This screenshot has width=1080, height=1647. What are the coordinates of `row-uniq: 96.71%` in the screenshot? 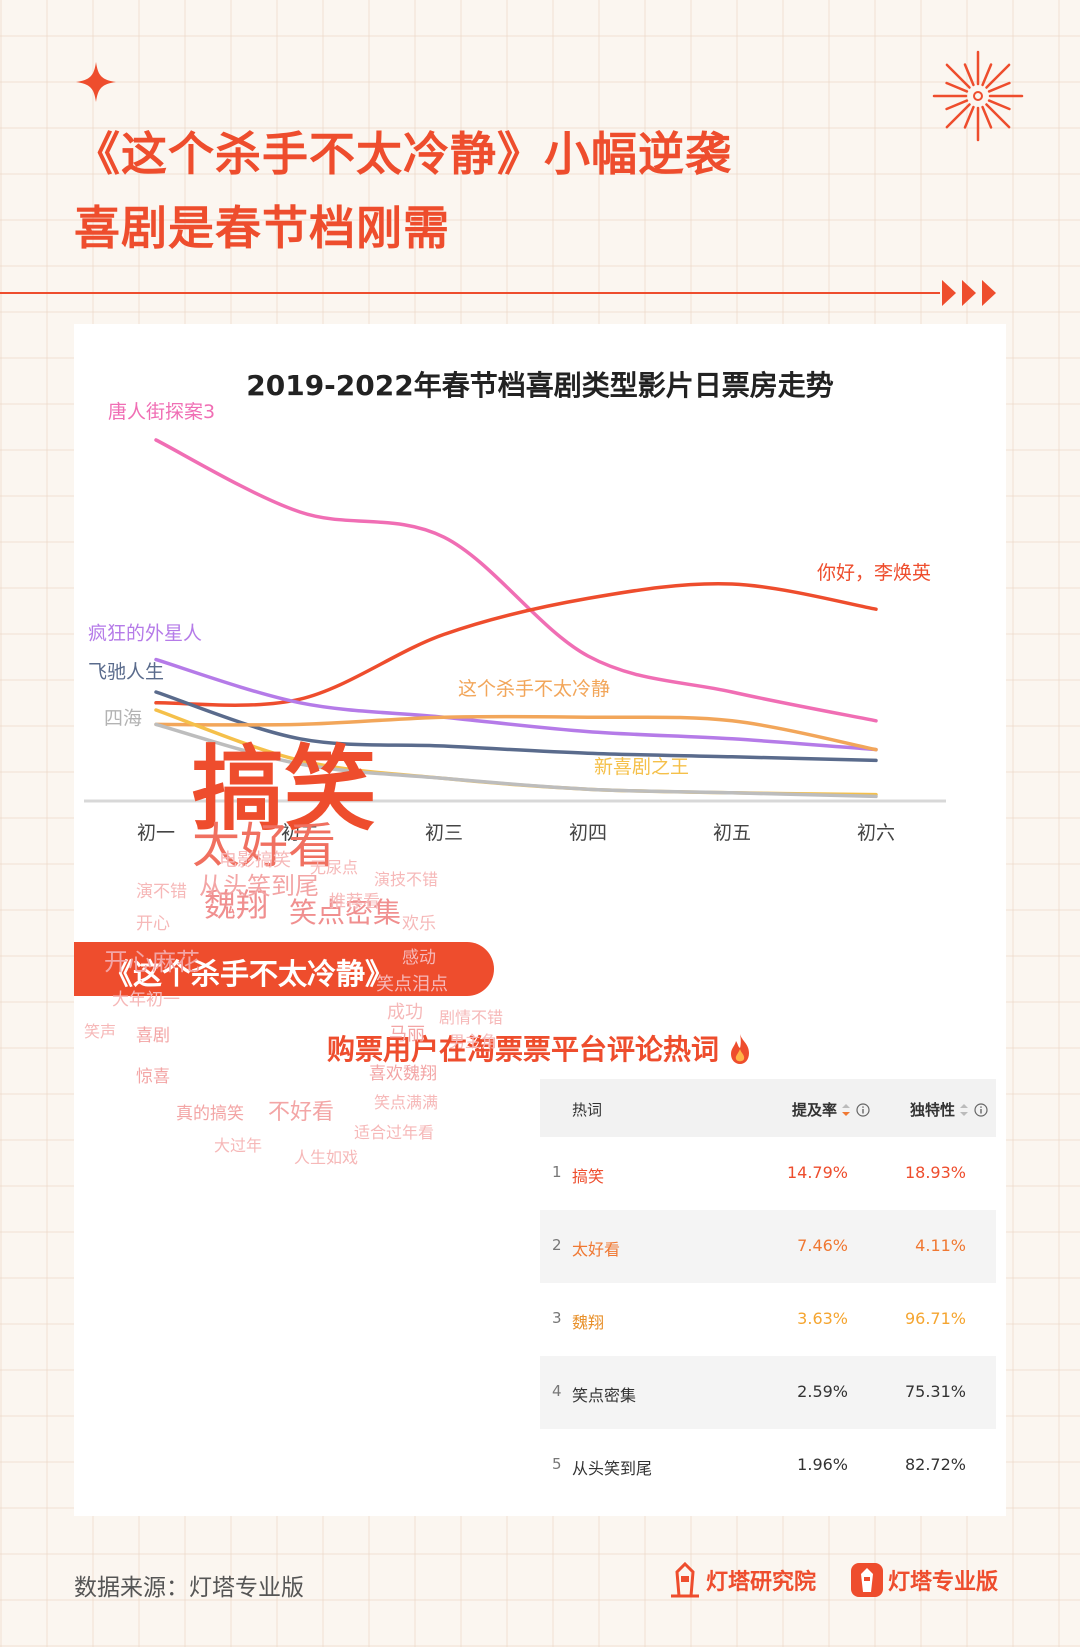 It's located at (935, 1318).